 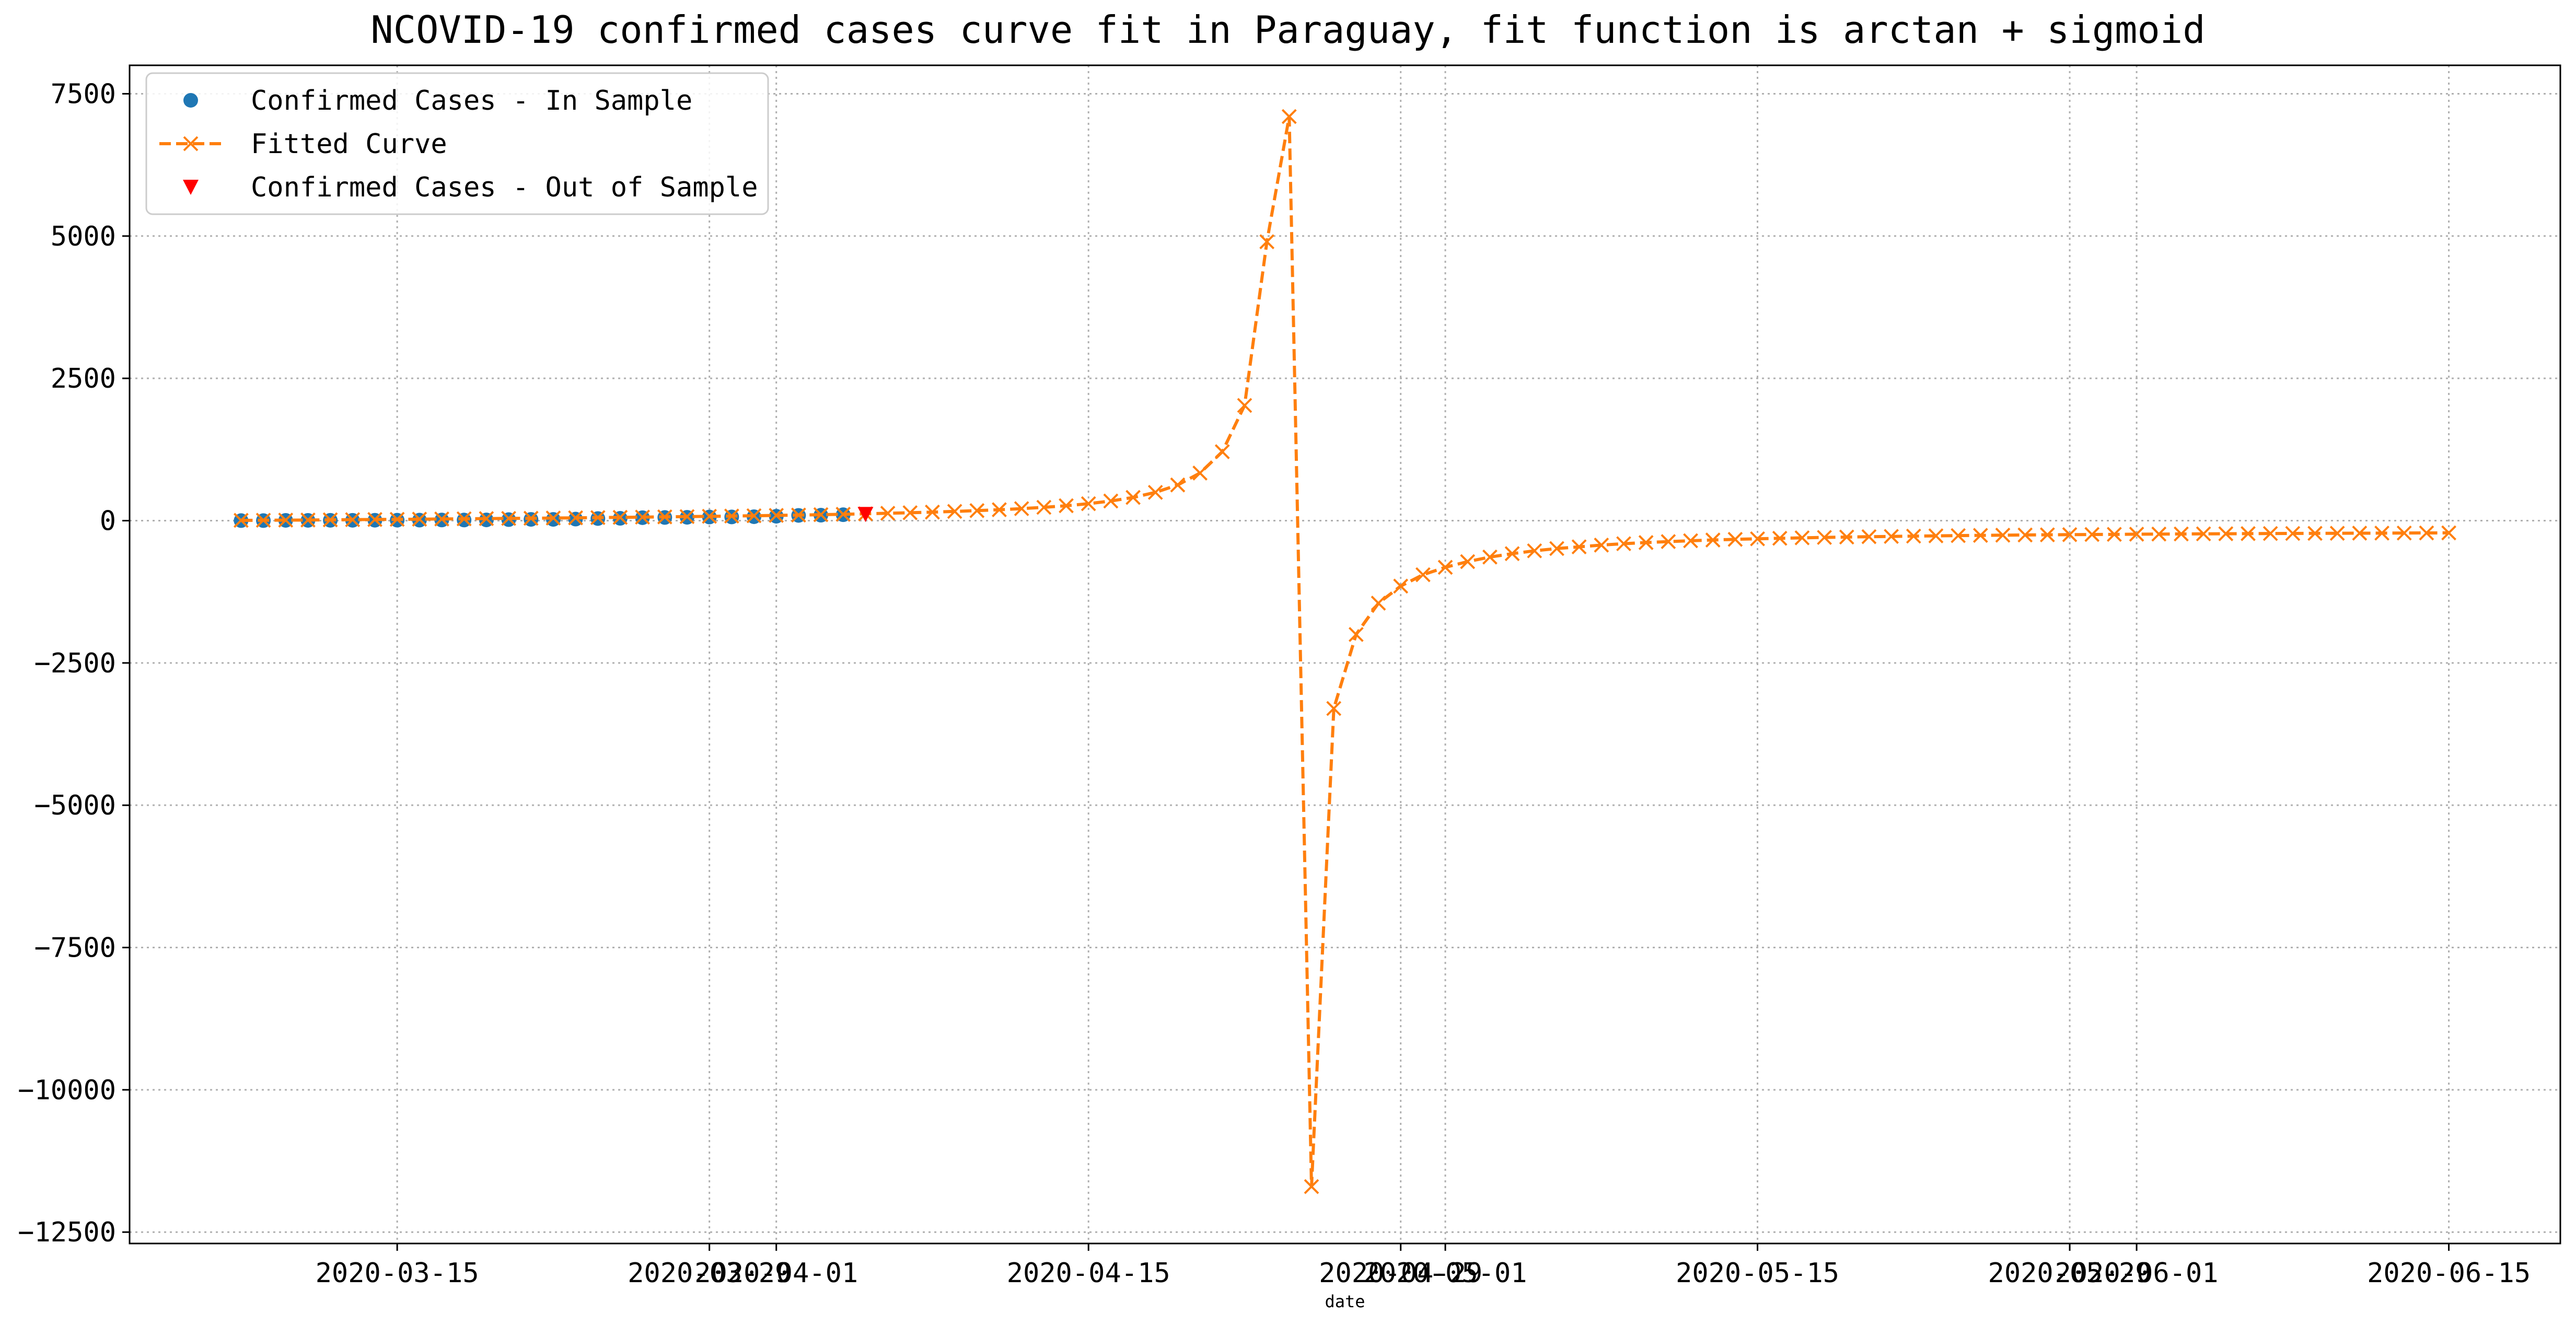 I want to click on x-tick-label: 2020-05-15, so click(x=1757, y=1273).